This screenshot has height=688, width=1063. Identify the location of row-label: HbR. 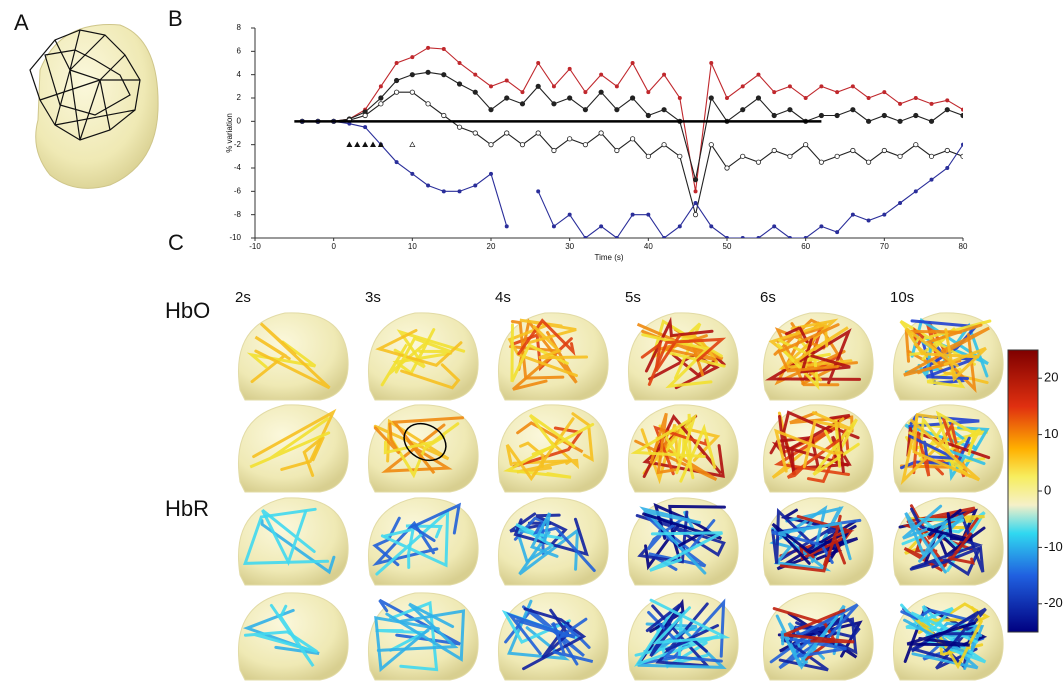
(187, 508).